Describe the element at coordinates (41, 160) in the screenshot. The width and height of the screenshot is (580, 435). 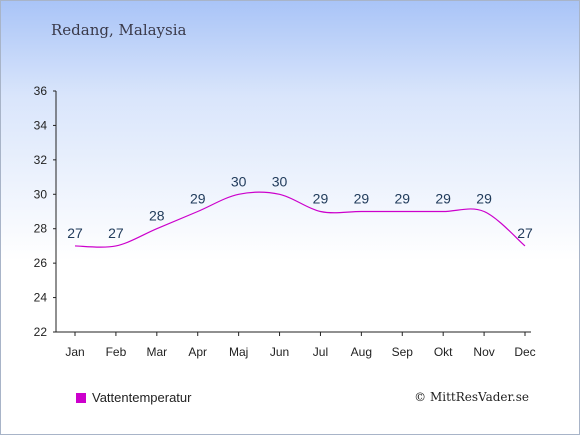
I see `y-tick-label: 32` at that location.